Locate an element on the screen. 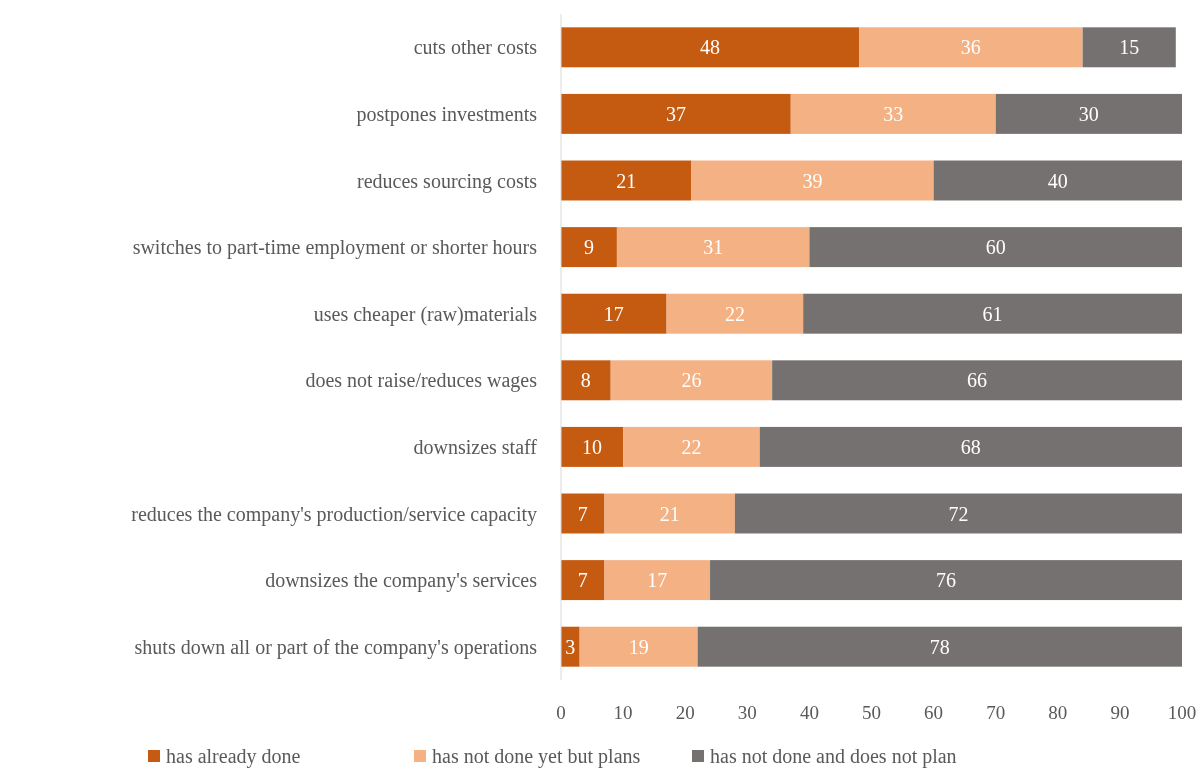  y-tick-label: shuts down all or part of the company's operations is located at coordinates (336, 647).